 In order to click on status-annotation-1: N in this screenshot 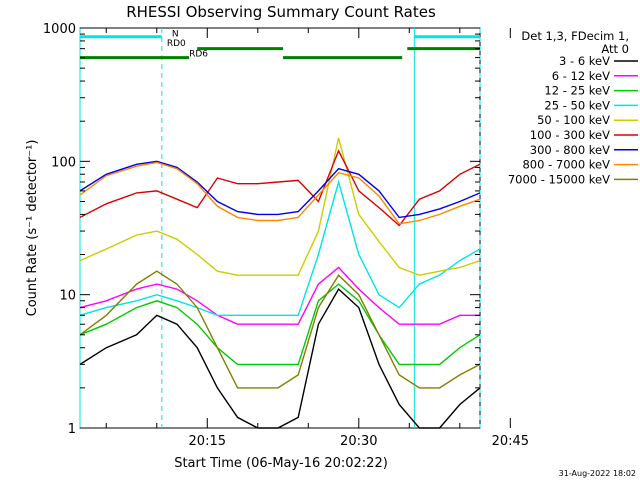, I will do `click(175, 35)`.